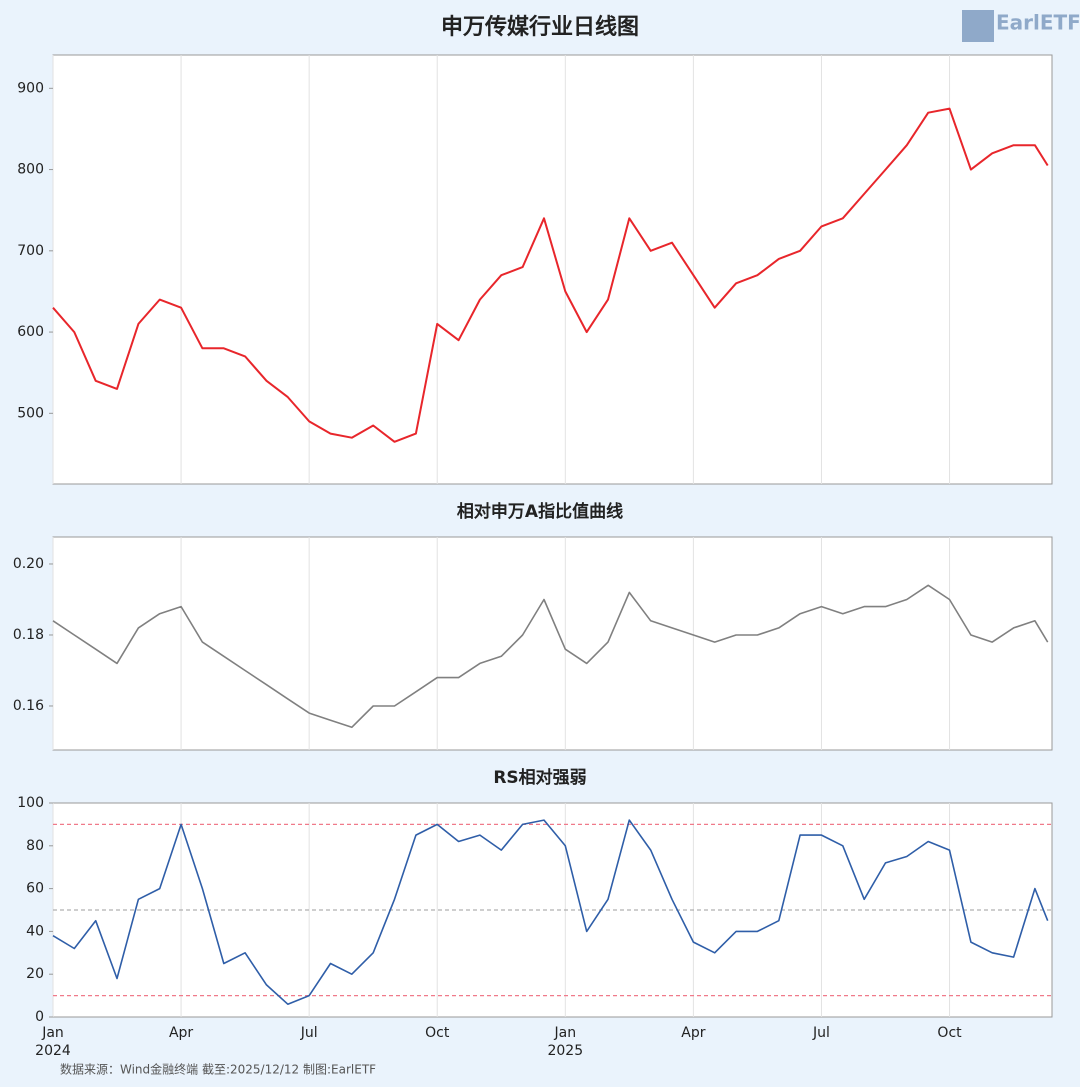  I want to click on series-line, so click(550, 656).